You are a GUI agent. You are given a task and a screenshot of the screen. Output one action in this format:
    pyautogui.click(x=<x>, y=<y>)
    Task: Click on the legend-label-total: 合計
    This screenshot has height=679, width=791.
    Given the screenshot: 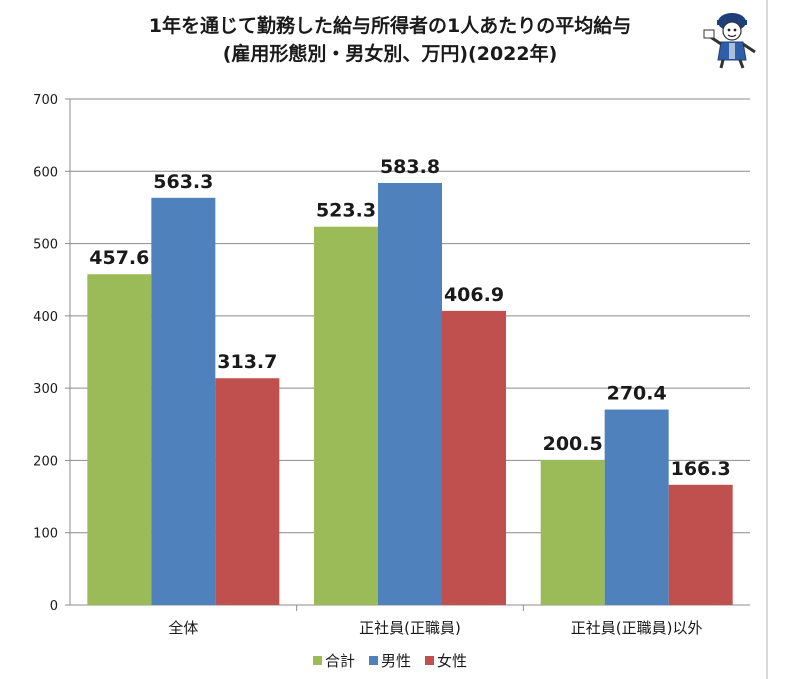 What is the action you would take?
    pyautogui.click(x=339, y=661)
    